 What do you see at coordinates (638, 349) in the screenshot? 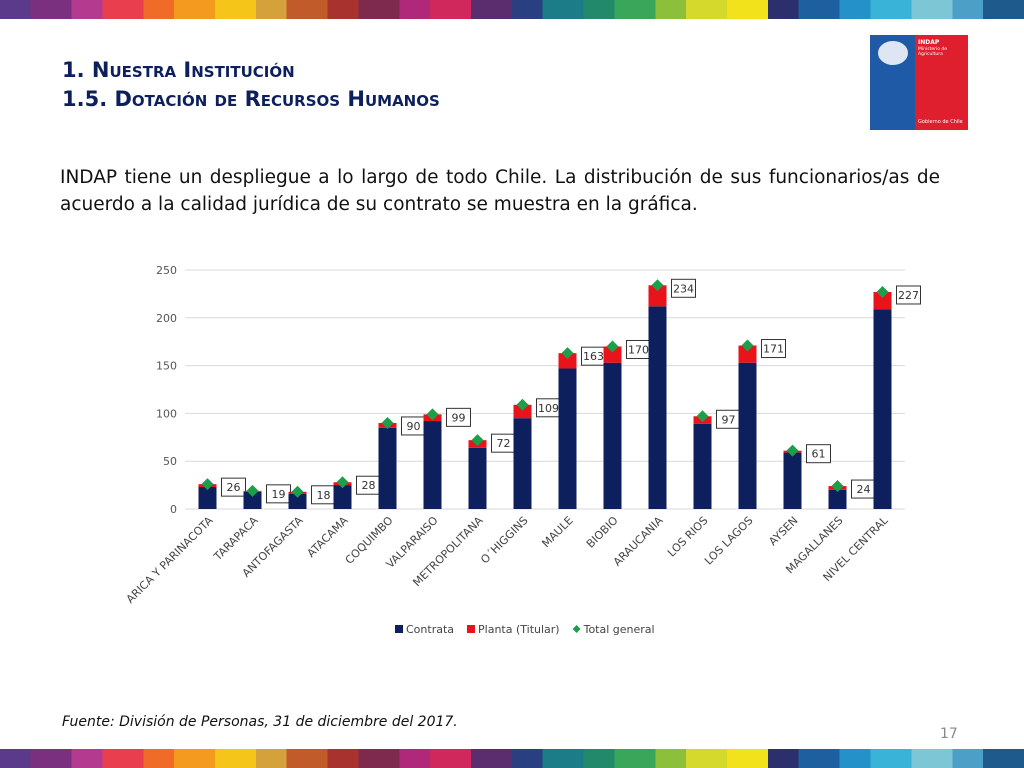
I see `data-label: 170` at bounding box center [638, 349].